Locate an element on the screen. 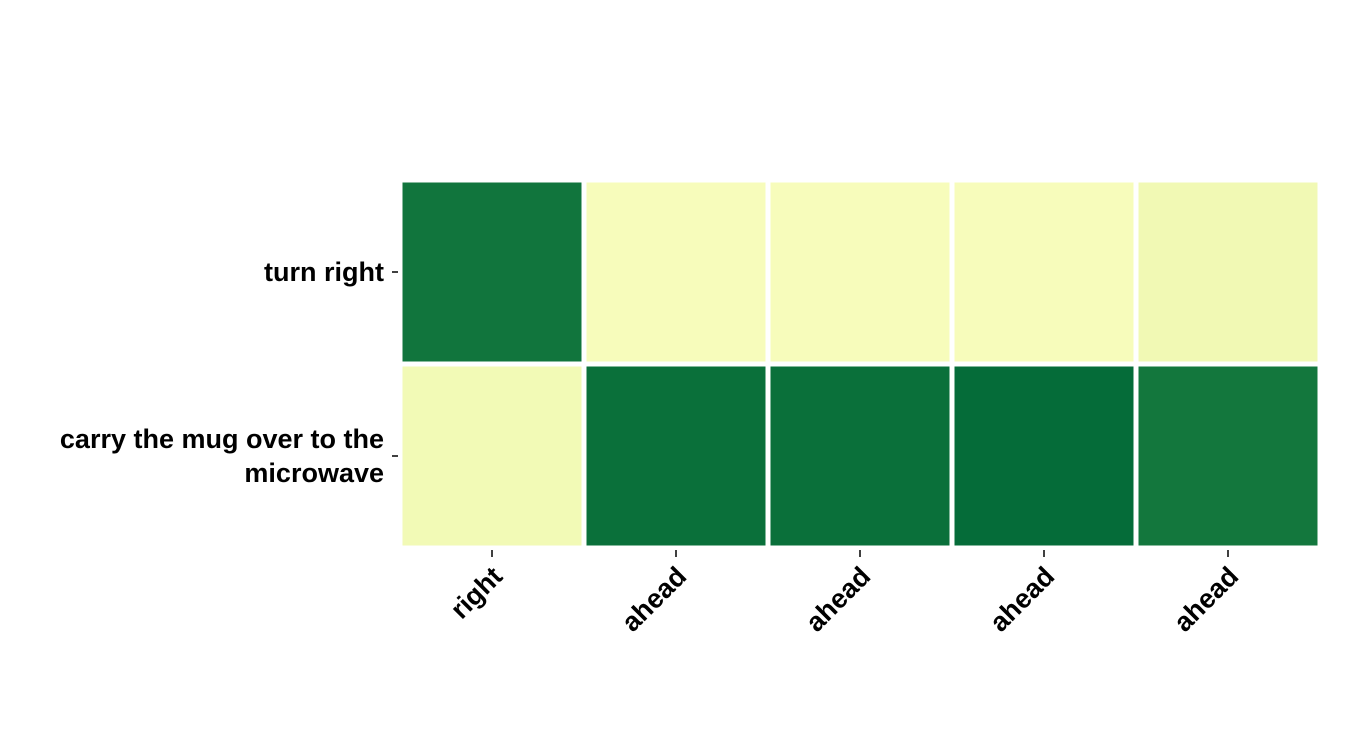 This screenshot has height=750, width=1350. x-tick-label-0: right is located at coordinates (477, 593).